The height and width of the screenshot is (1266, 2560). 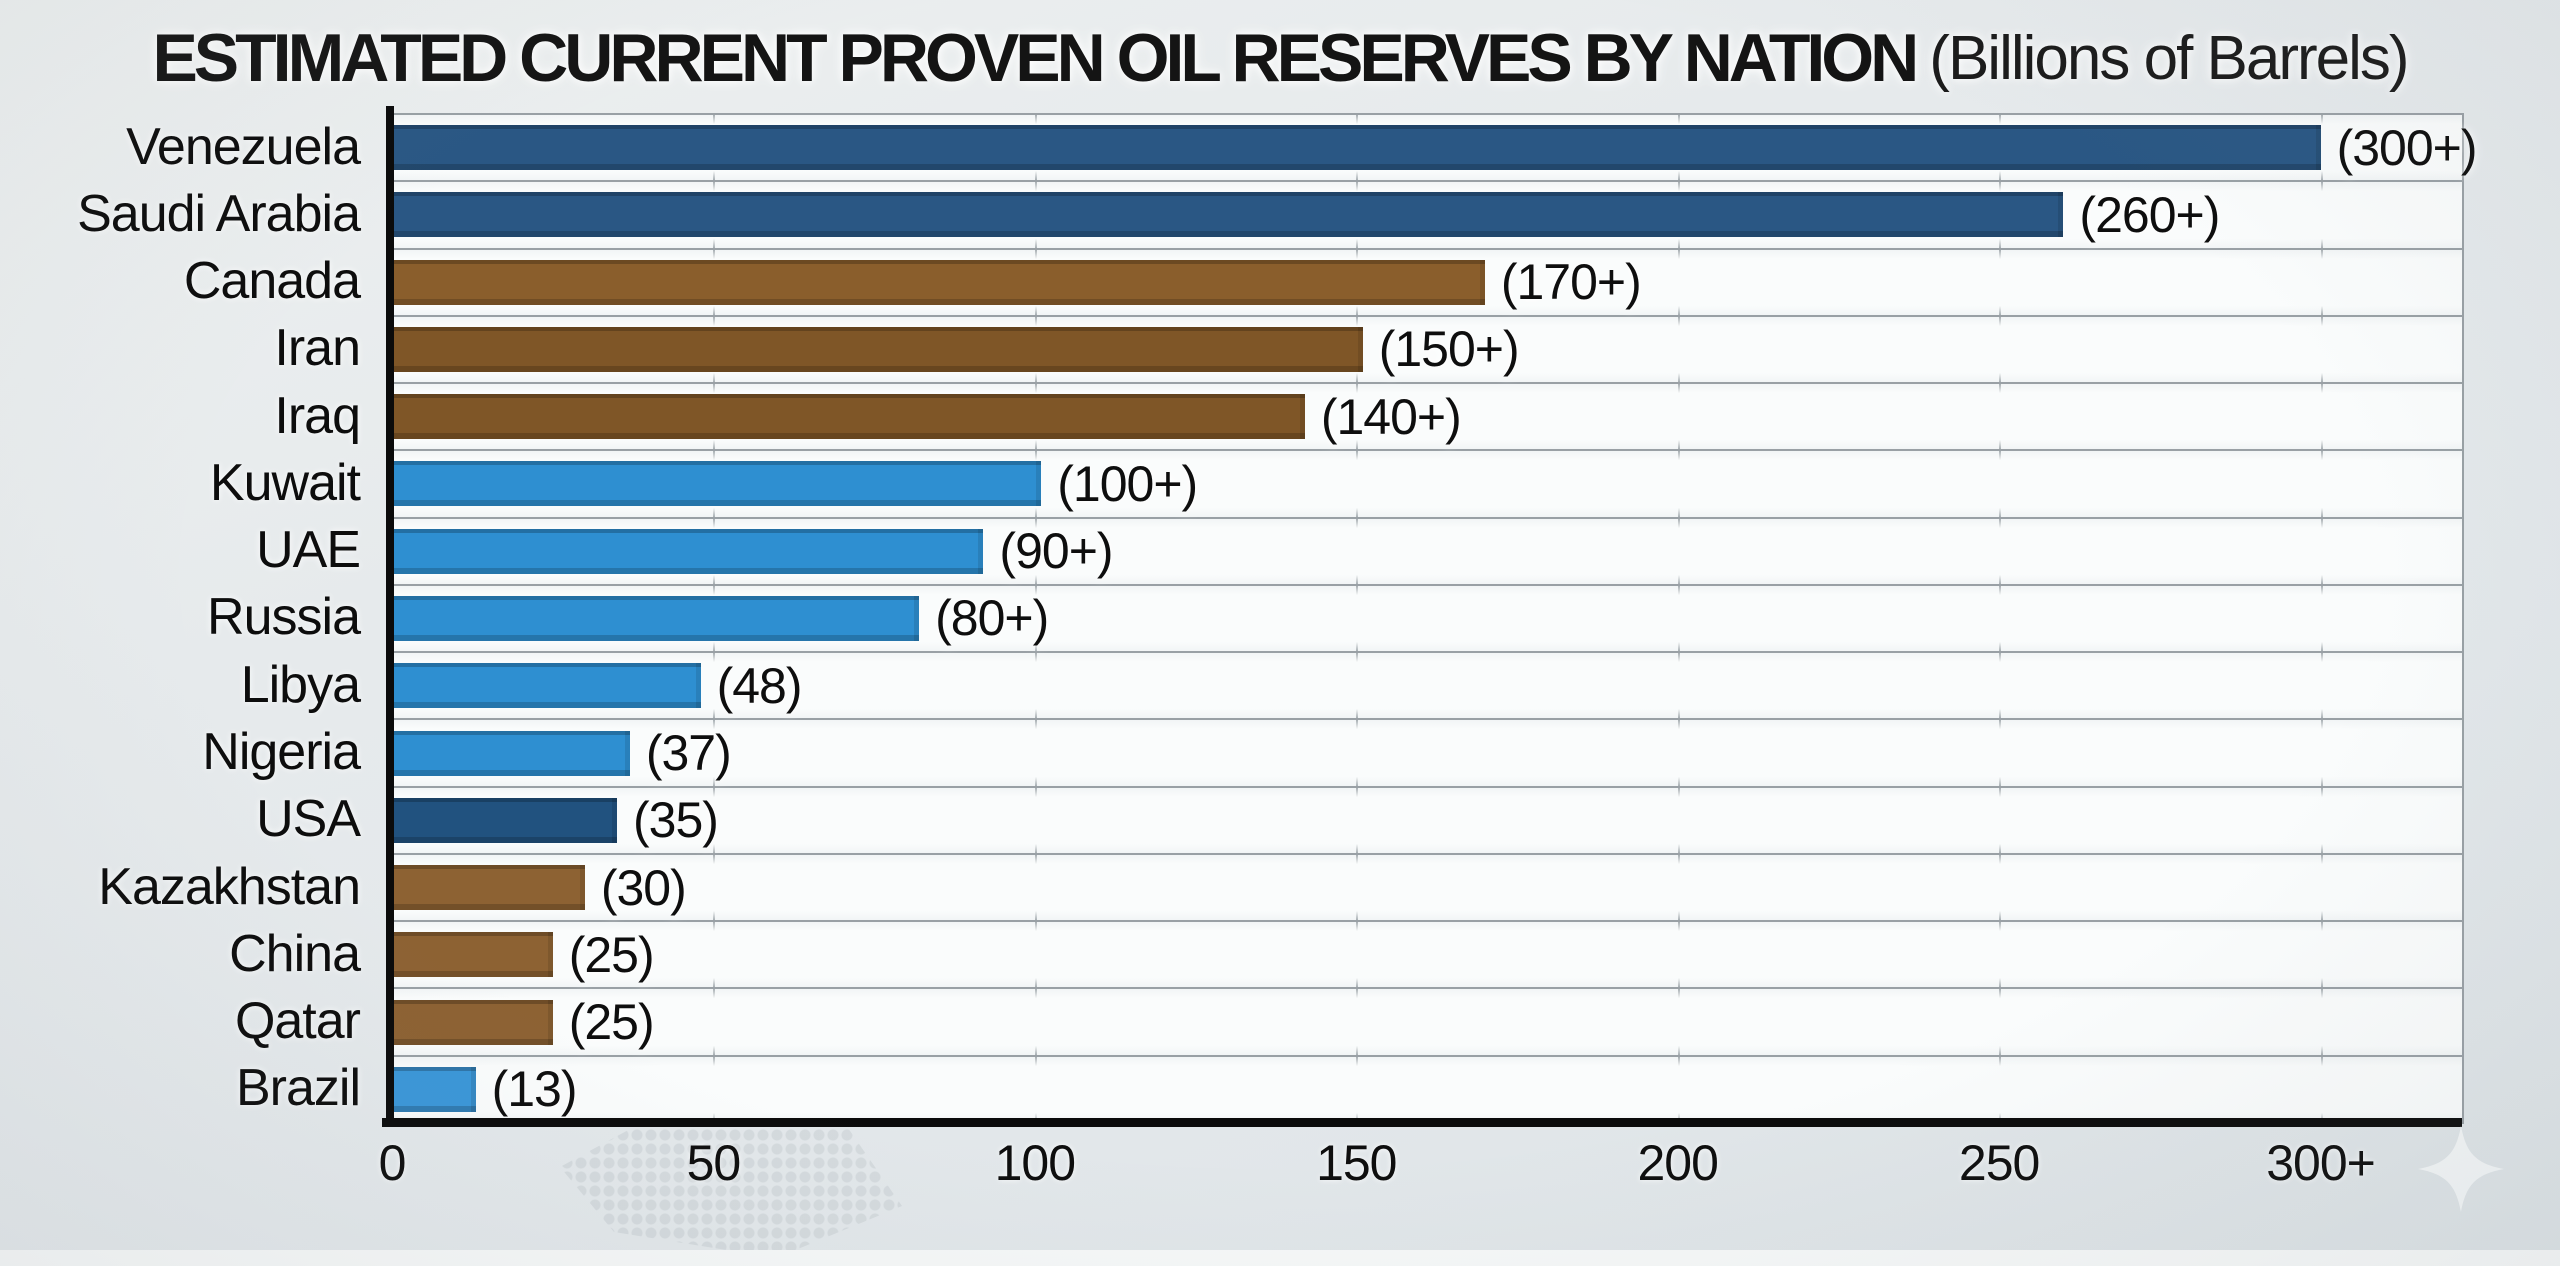 I want to click on country-label: Brazil, so click(x=298, y=1088).